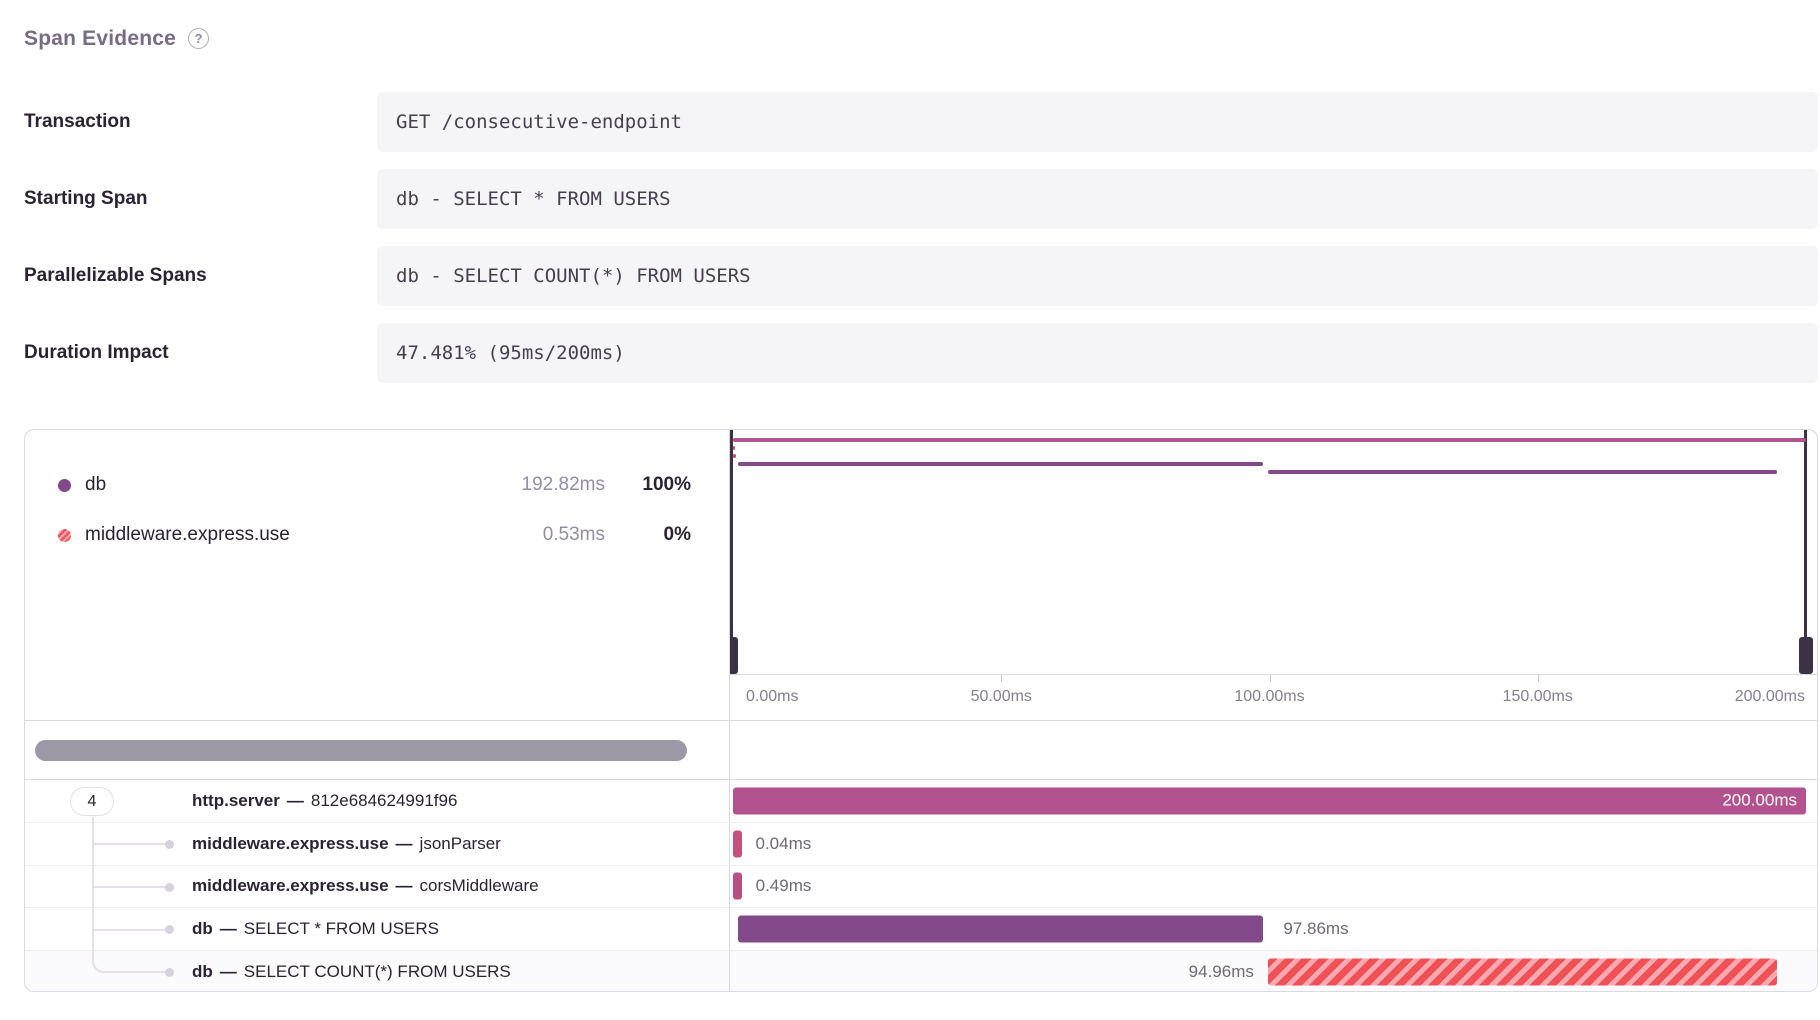 Image resolution: width=1820 pixels, height=1020 pixels. Describe the element at coordinates (1269, 696) in the screenshot. I see `axis-tick-label: 100.00ms` at that location.